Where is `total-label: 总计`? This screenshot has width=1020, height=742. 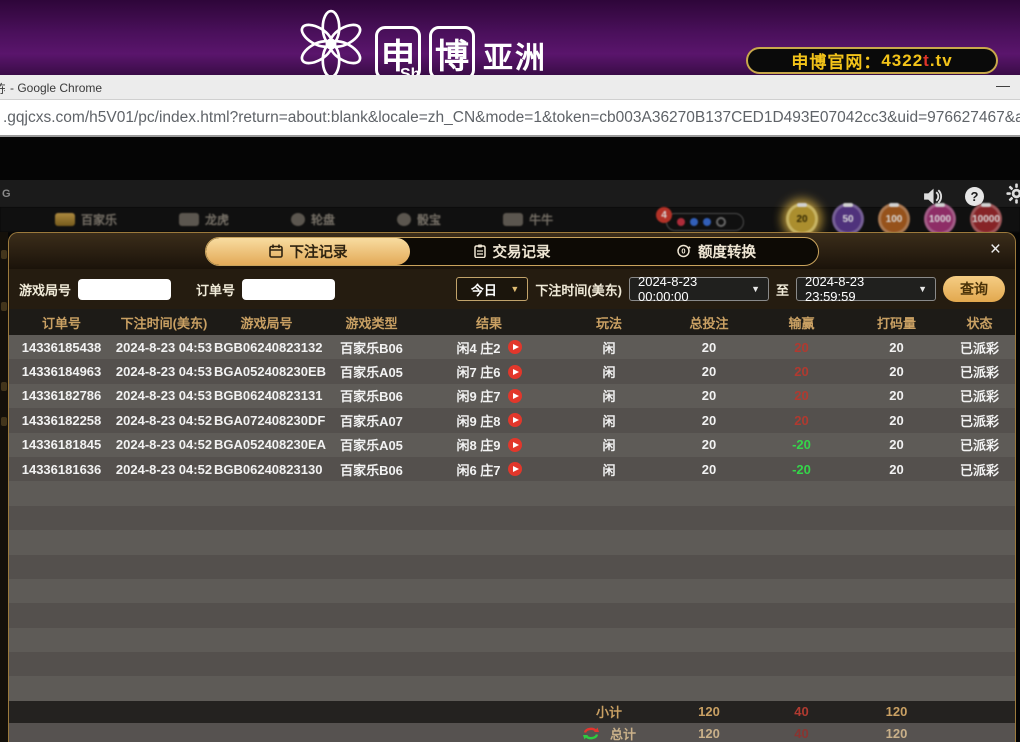 total-label: 总计 is located at coordinates (622, 734).